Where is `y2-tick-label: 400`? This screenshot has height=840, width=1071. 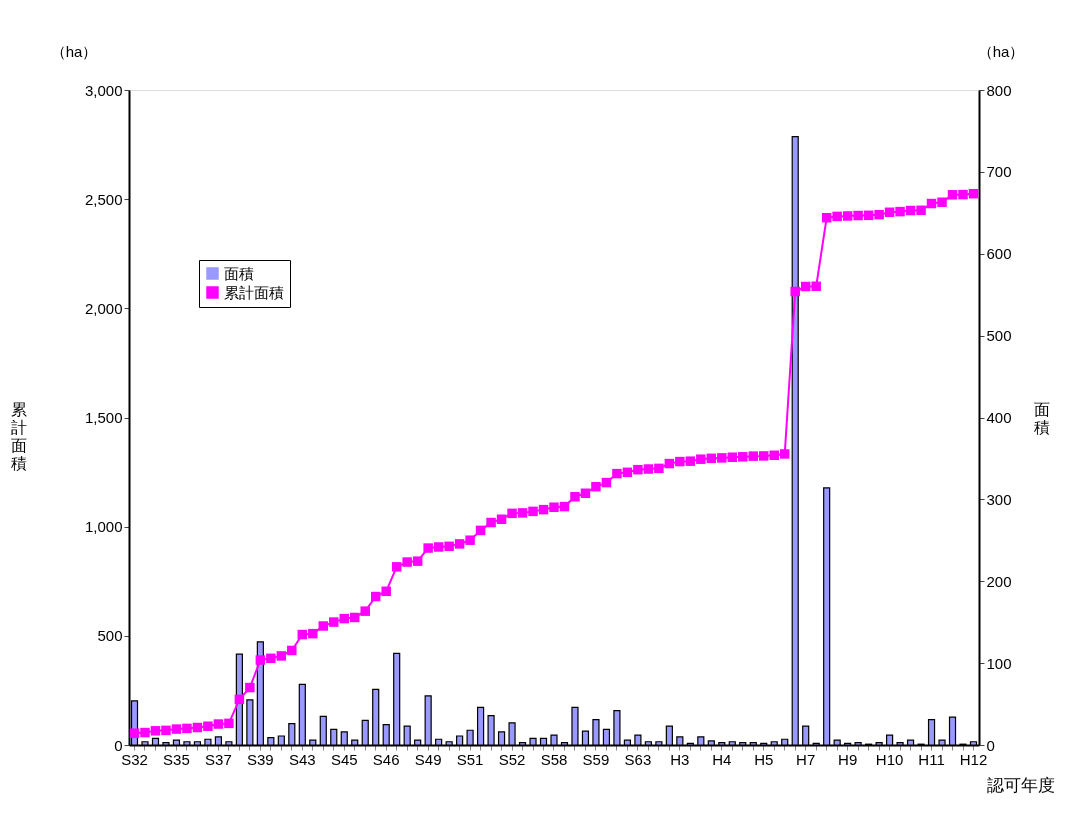
y2-tick-label: 400 is located at coordinates (999, 417).